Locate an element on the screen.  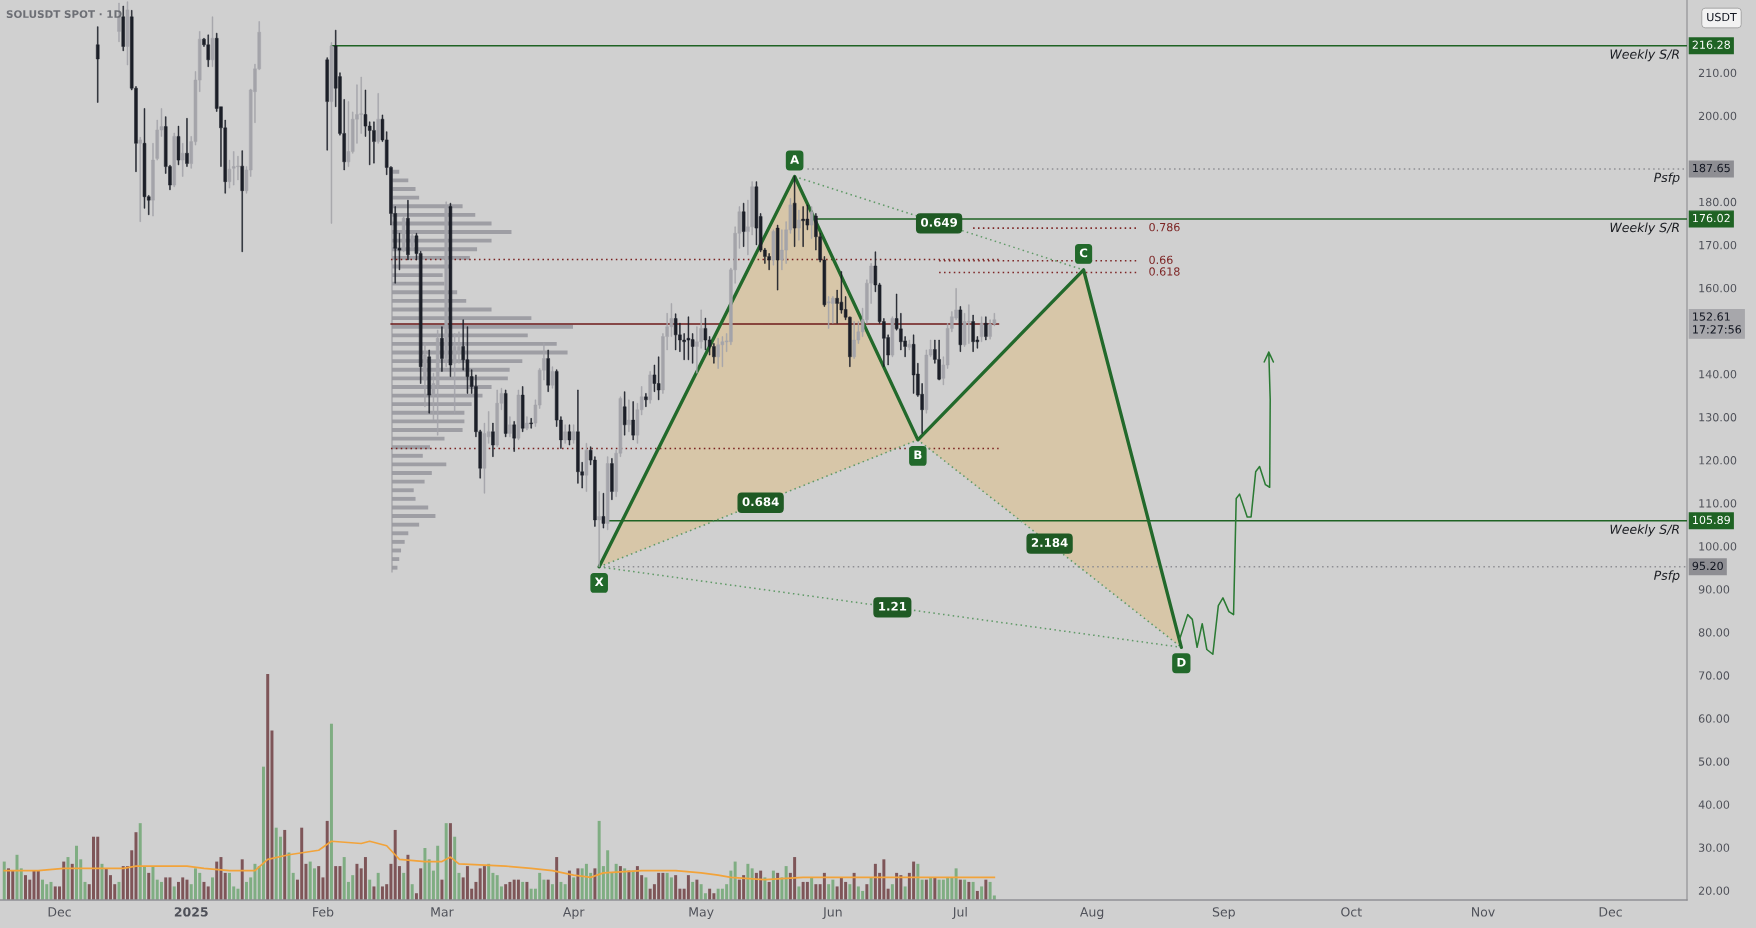
x-tick-label: May is located at coordinates (701, 913).